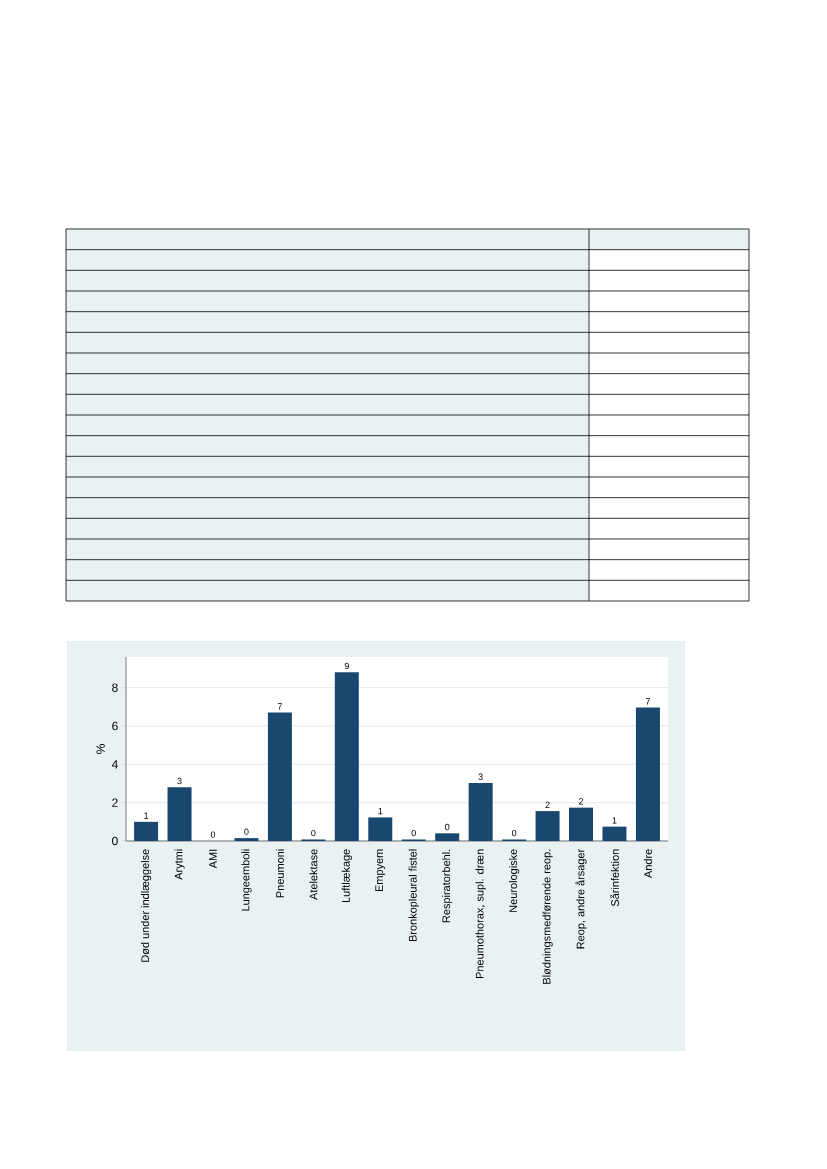 This screenshot has height=1169, width=827. I want to click on y-tick-label: 6, so click(115, 726).